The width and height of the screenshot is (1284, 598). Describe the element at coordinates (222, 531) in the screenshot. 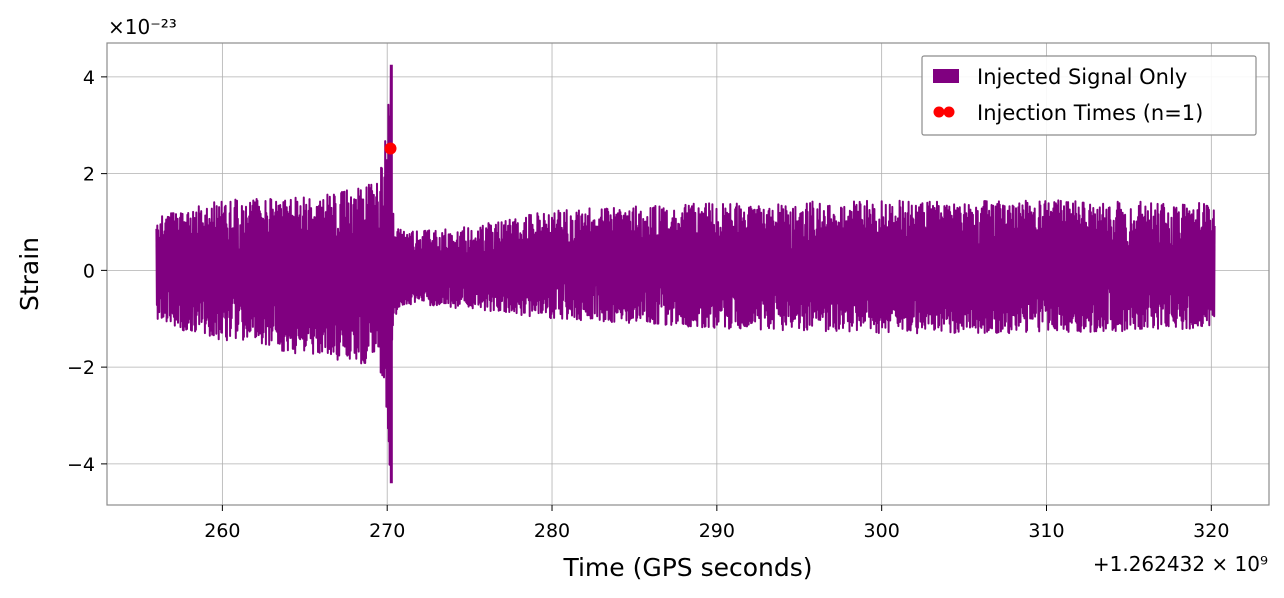

I see `x-tick-label: 260` at that location.